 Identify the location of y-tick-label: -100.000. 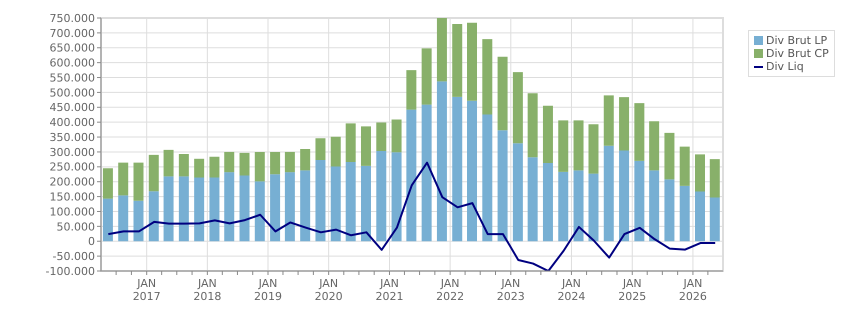
(70, 271).